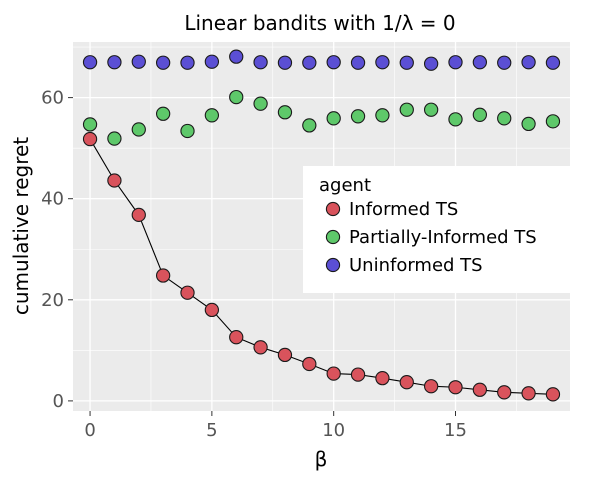 This screenshot has width=592, height=479. I want to click on y-tick-label: 40, so click(52, 199).